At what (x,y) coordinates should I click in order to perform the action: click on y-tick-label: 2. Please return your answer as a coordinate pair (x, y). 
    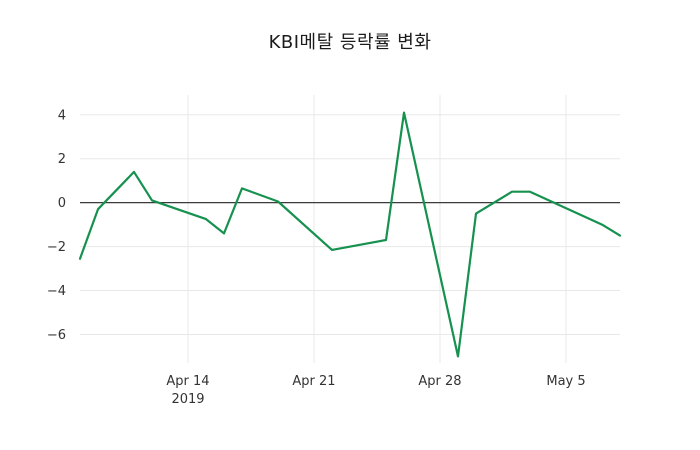
    Looking at the image, I should click on (62, 159).